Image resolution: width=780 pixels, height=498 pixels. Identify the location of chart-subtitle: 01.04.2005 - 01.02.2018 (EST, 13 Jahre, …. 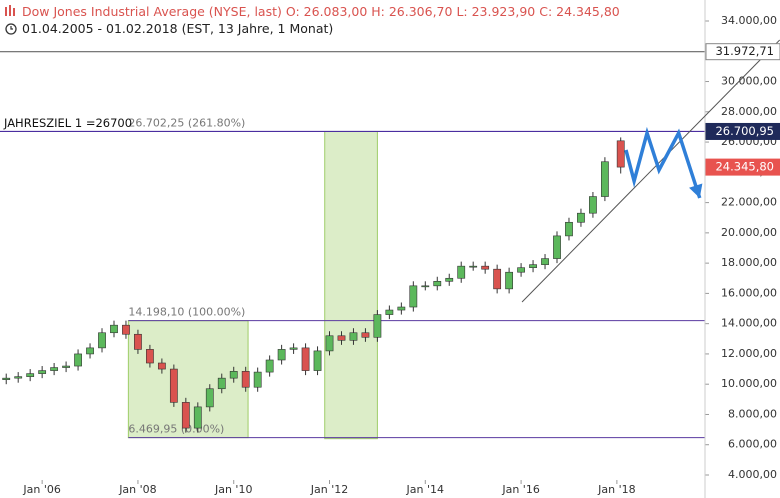
(177, 28).